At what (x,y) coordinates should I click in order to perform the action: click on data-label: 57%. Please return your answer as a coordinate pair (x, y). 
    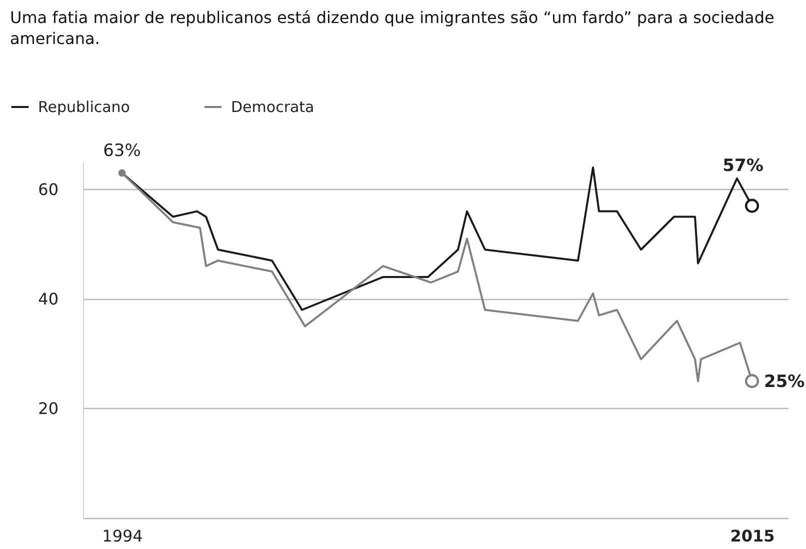
    Looking at the image, I should click on (743, 166).